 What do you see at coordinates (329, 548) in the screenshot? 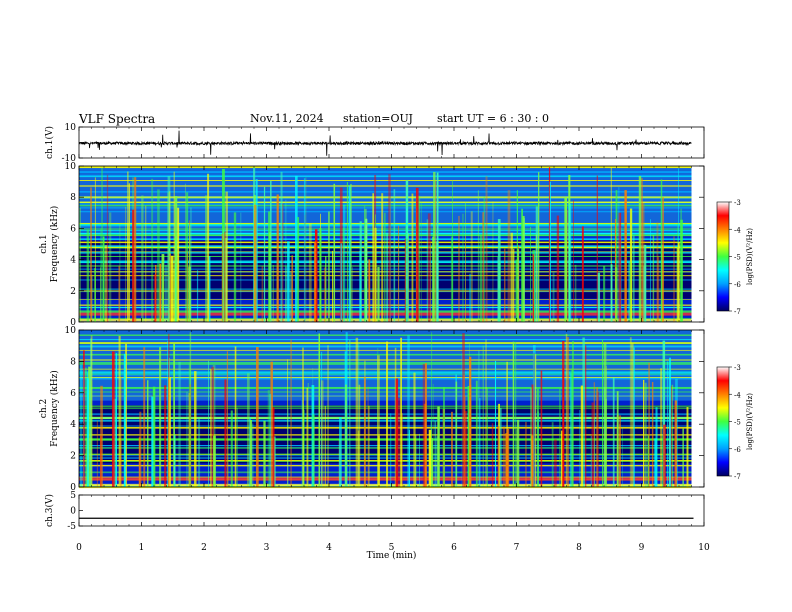
I see `x-tick-label: 4` at bounding box center [329, 548].